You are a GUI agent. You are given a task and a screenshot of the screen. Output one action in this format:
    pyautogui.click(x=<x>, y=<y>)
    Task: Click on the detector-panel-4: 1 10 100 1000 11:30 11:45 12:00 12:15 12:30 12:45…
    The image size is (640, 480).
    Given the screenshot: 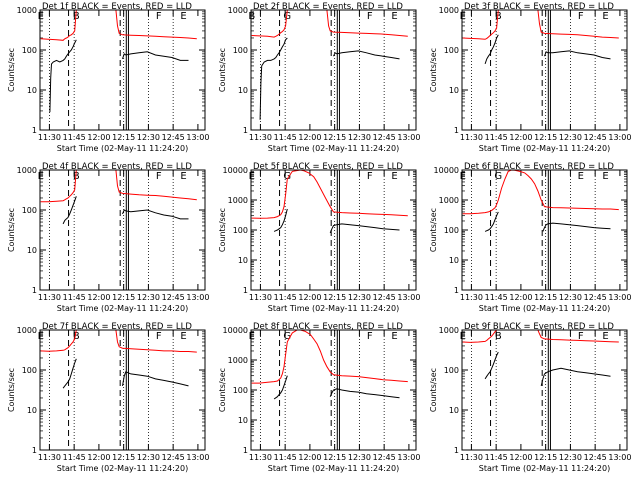 What is the action you would take?
    pyautogui.click(x=113, y=234)
    